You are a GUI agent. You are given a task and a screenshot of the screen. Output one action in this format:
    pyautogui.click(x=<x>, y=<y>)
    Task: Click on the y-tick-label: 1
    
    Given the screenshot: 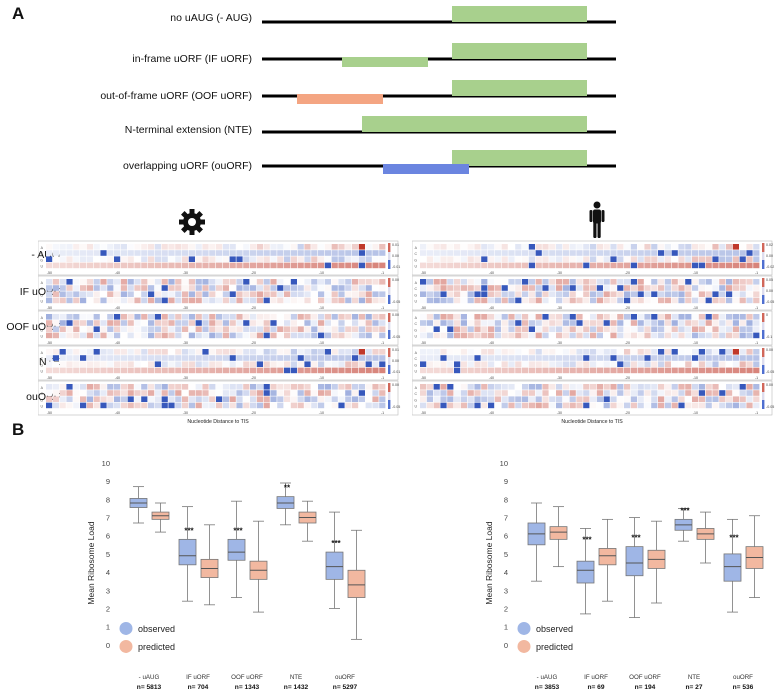 What is the action you would take?
    pyautogui.click(x=506, y=627)
    